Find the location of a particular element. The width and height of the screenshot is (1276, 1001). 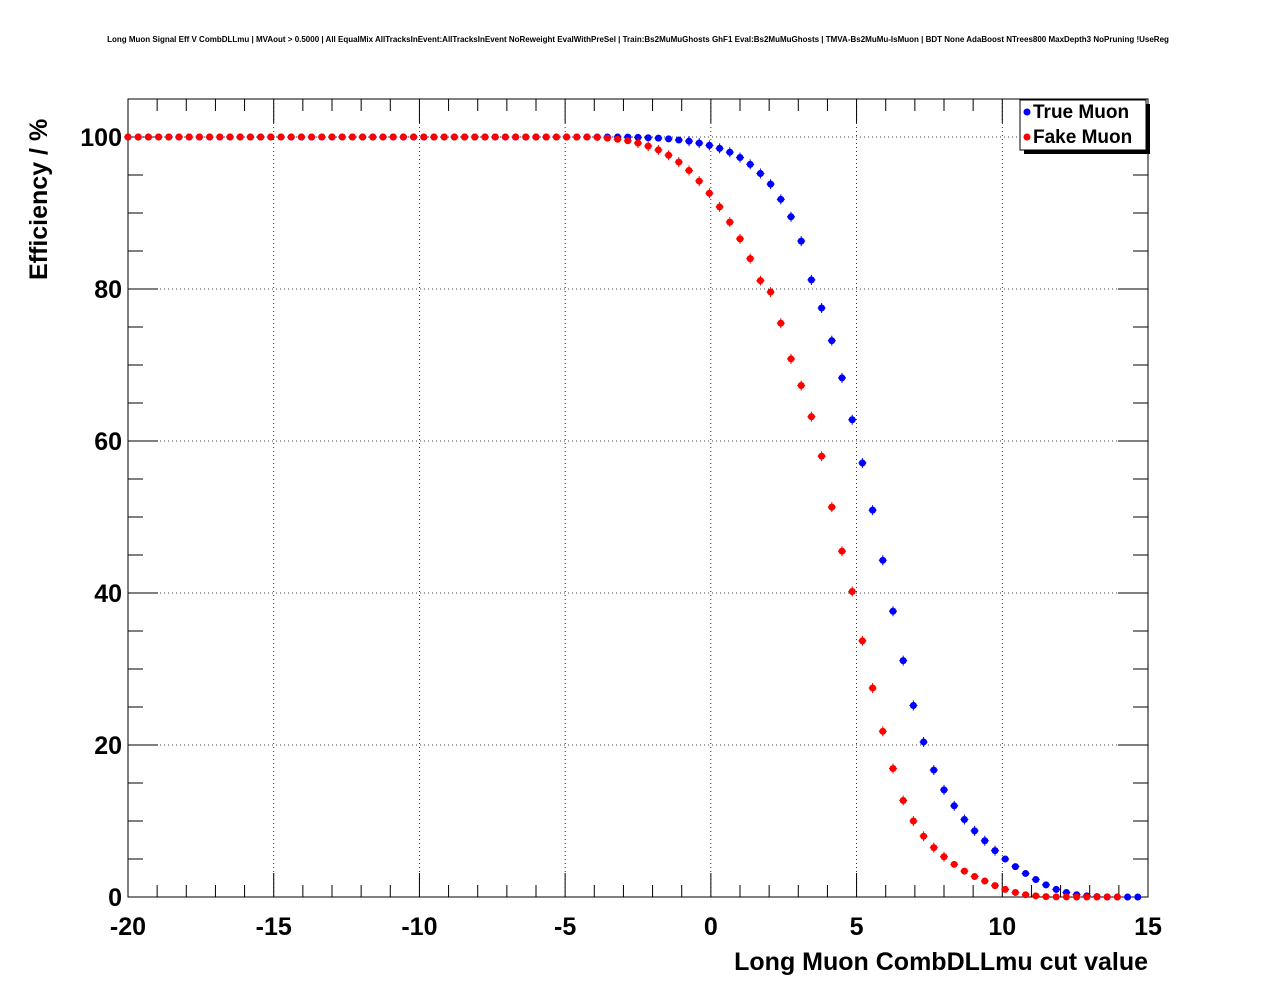

y-tick-label: 20 is located at coordinates (108, 746).